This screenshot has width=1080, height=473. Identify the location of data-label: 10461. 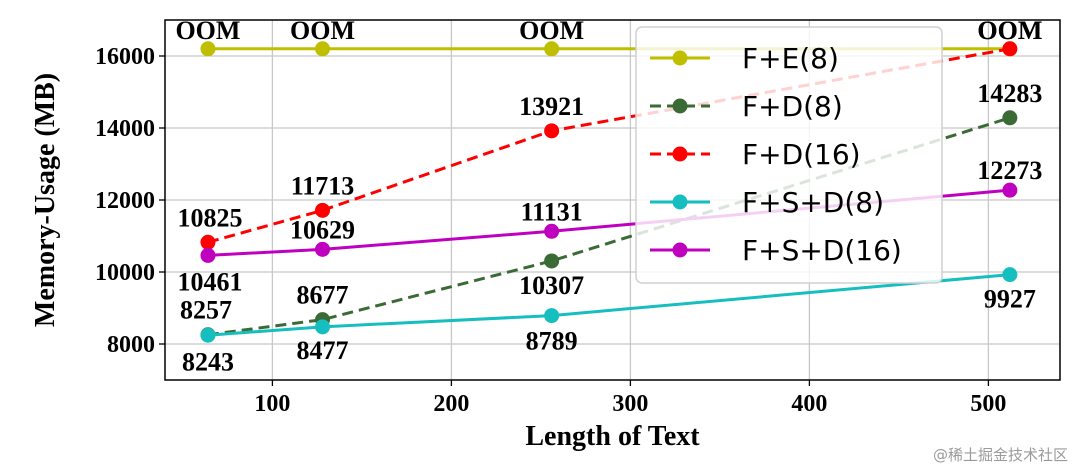
(209, 281).